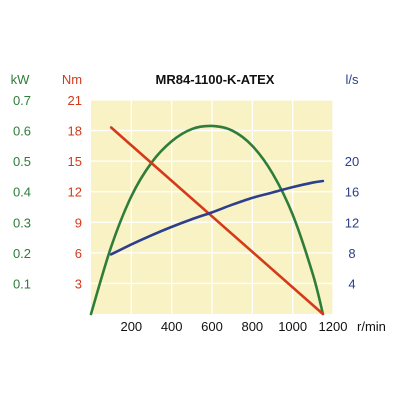 The image size is (400, 400). I want to click on torque-tick-label: 6, so click(78, 253).